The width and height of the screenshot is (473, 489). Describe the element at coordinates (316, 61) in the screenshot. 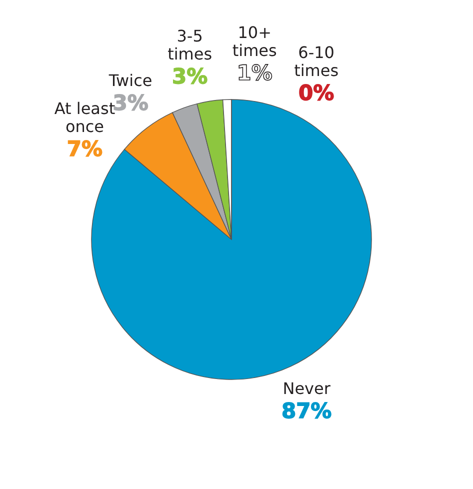

I see `category-label: 6-10 times` at that location.